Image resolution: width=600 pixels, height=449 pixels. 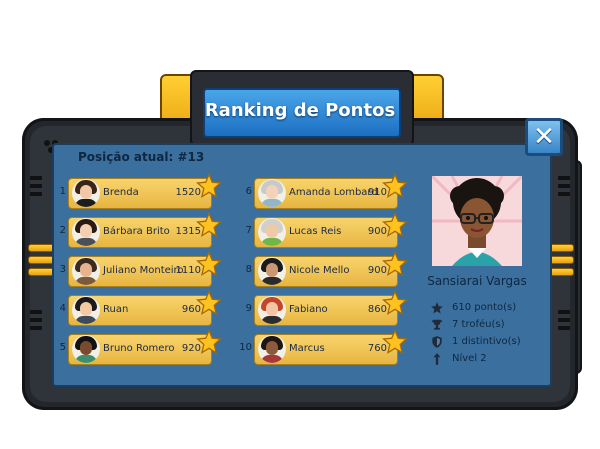 I want to click on player-name: Bruno Romero, so click(x=139, y=348).